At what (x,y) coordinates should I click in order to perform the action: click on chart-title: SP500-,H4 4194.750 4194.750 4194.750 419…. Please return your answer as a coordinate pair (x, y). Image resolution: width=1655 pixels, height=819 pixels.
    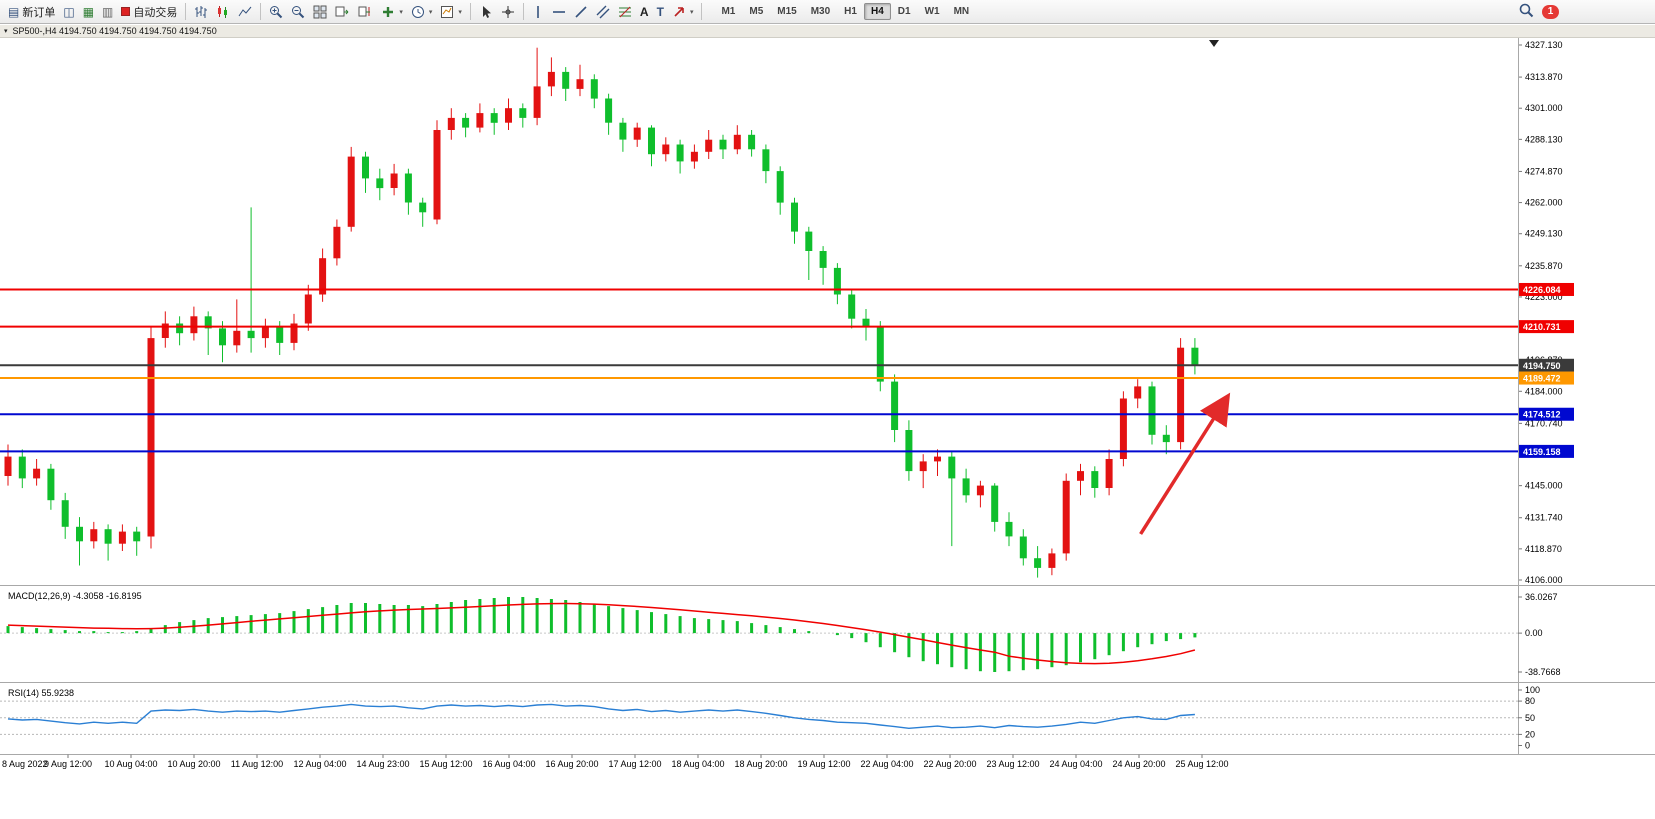
    Looking at the image, I should click on (114, 31).